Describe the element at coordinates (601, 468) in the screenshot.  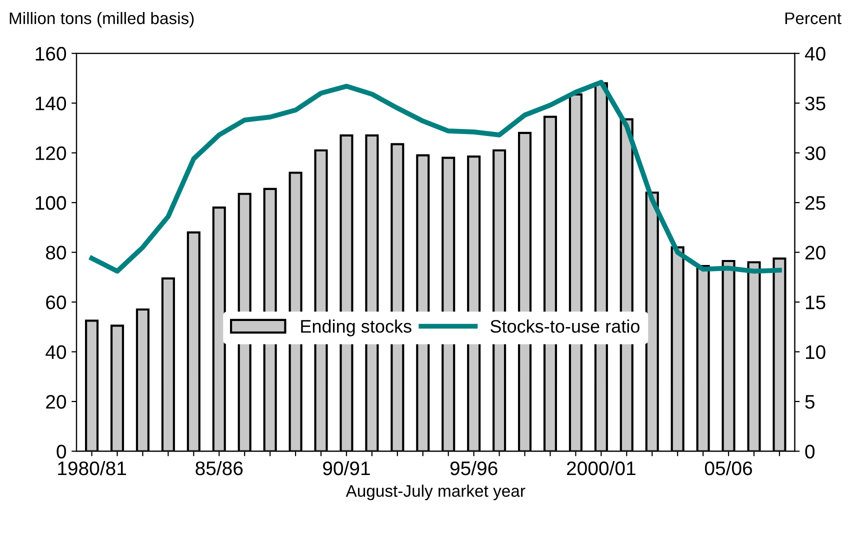
I see `x-tick-label: 2000/01` at that location.